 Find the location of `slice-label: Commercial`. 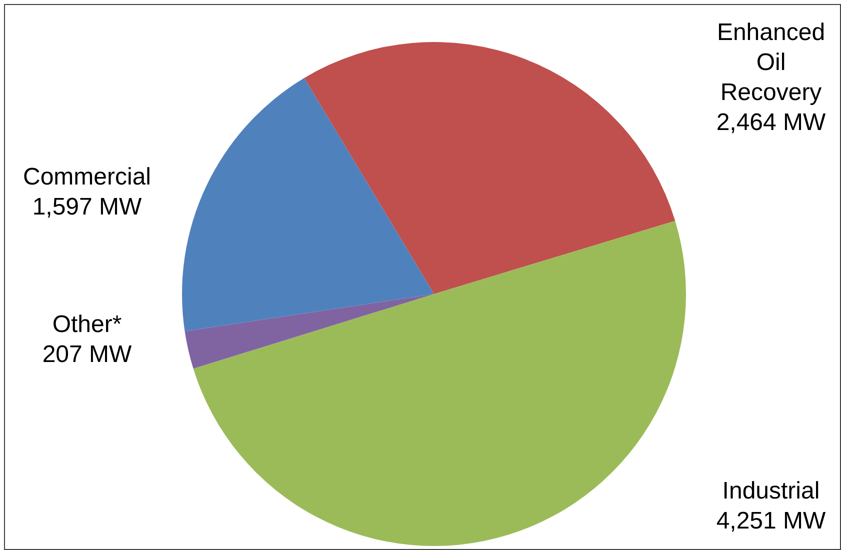

slice-label: Commercial is located at coordinates (87, 177).